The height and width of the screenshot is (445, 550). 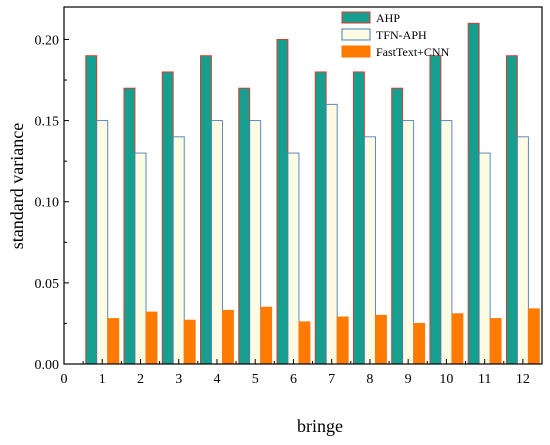 I want to click on y-tick-label: 0.00, so click(x=47, y=365).